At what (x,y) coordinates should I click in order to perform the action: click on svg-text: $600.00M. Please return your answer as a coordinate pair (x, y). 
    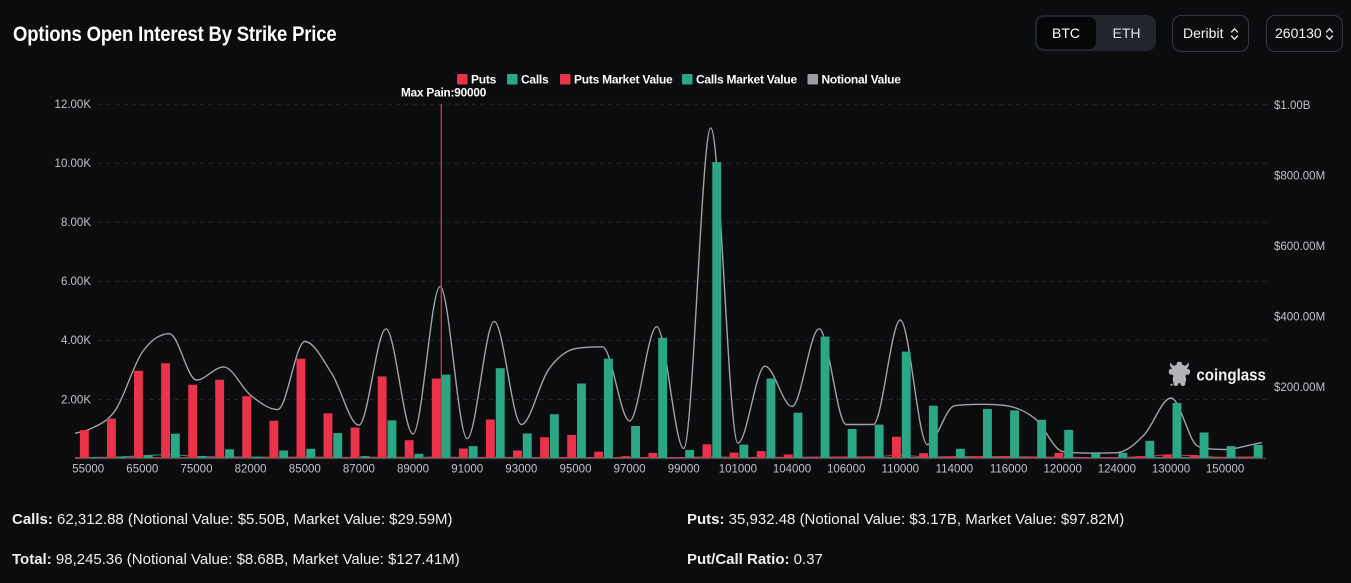
    Looking at the image, I should click on (1299, 247).